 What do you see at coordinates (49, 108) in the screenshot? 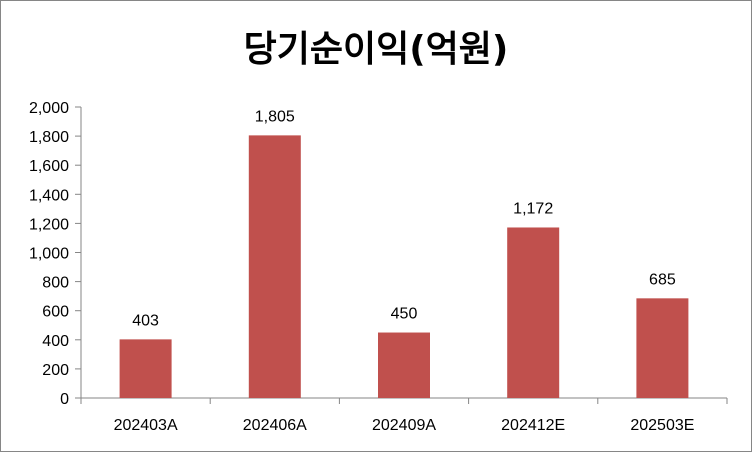
I see `y-tick-label: 2,000` at bounding box center [49, 108].